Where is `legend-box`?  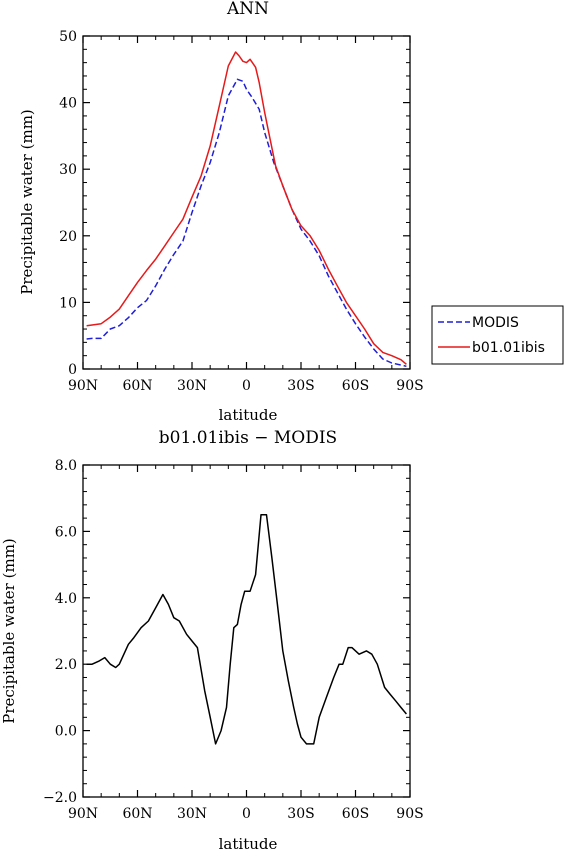 legend-box is located at coordinates (497, 335).